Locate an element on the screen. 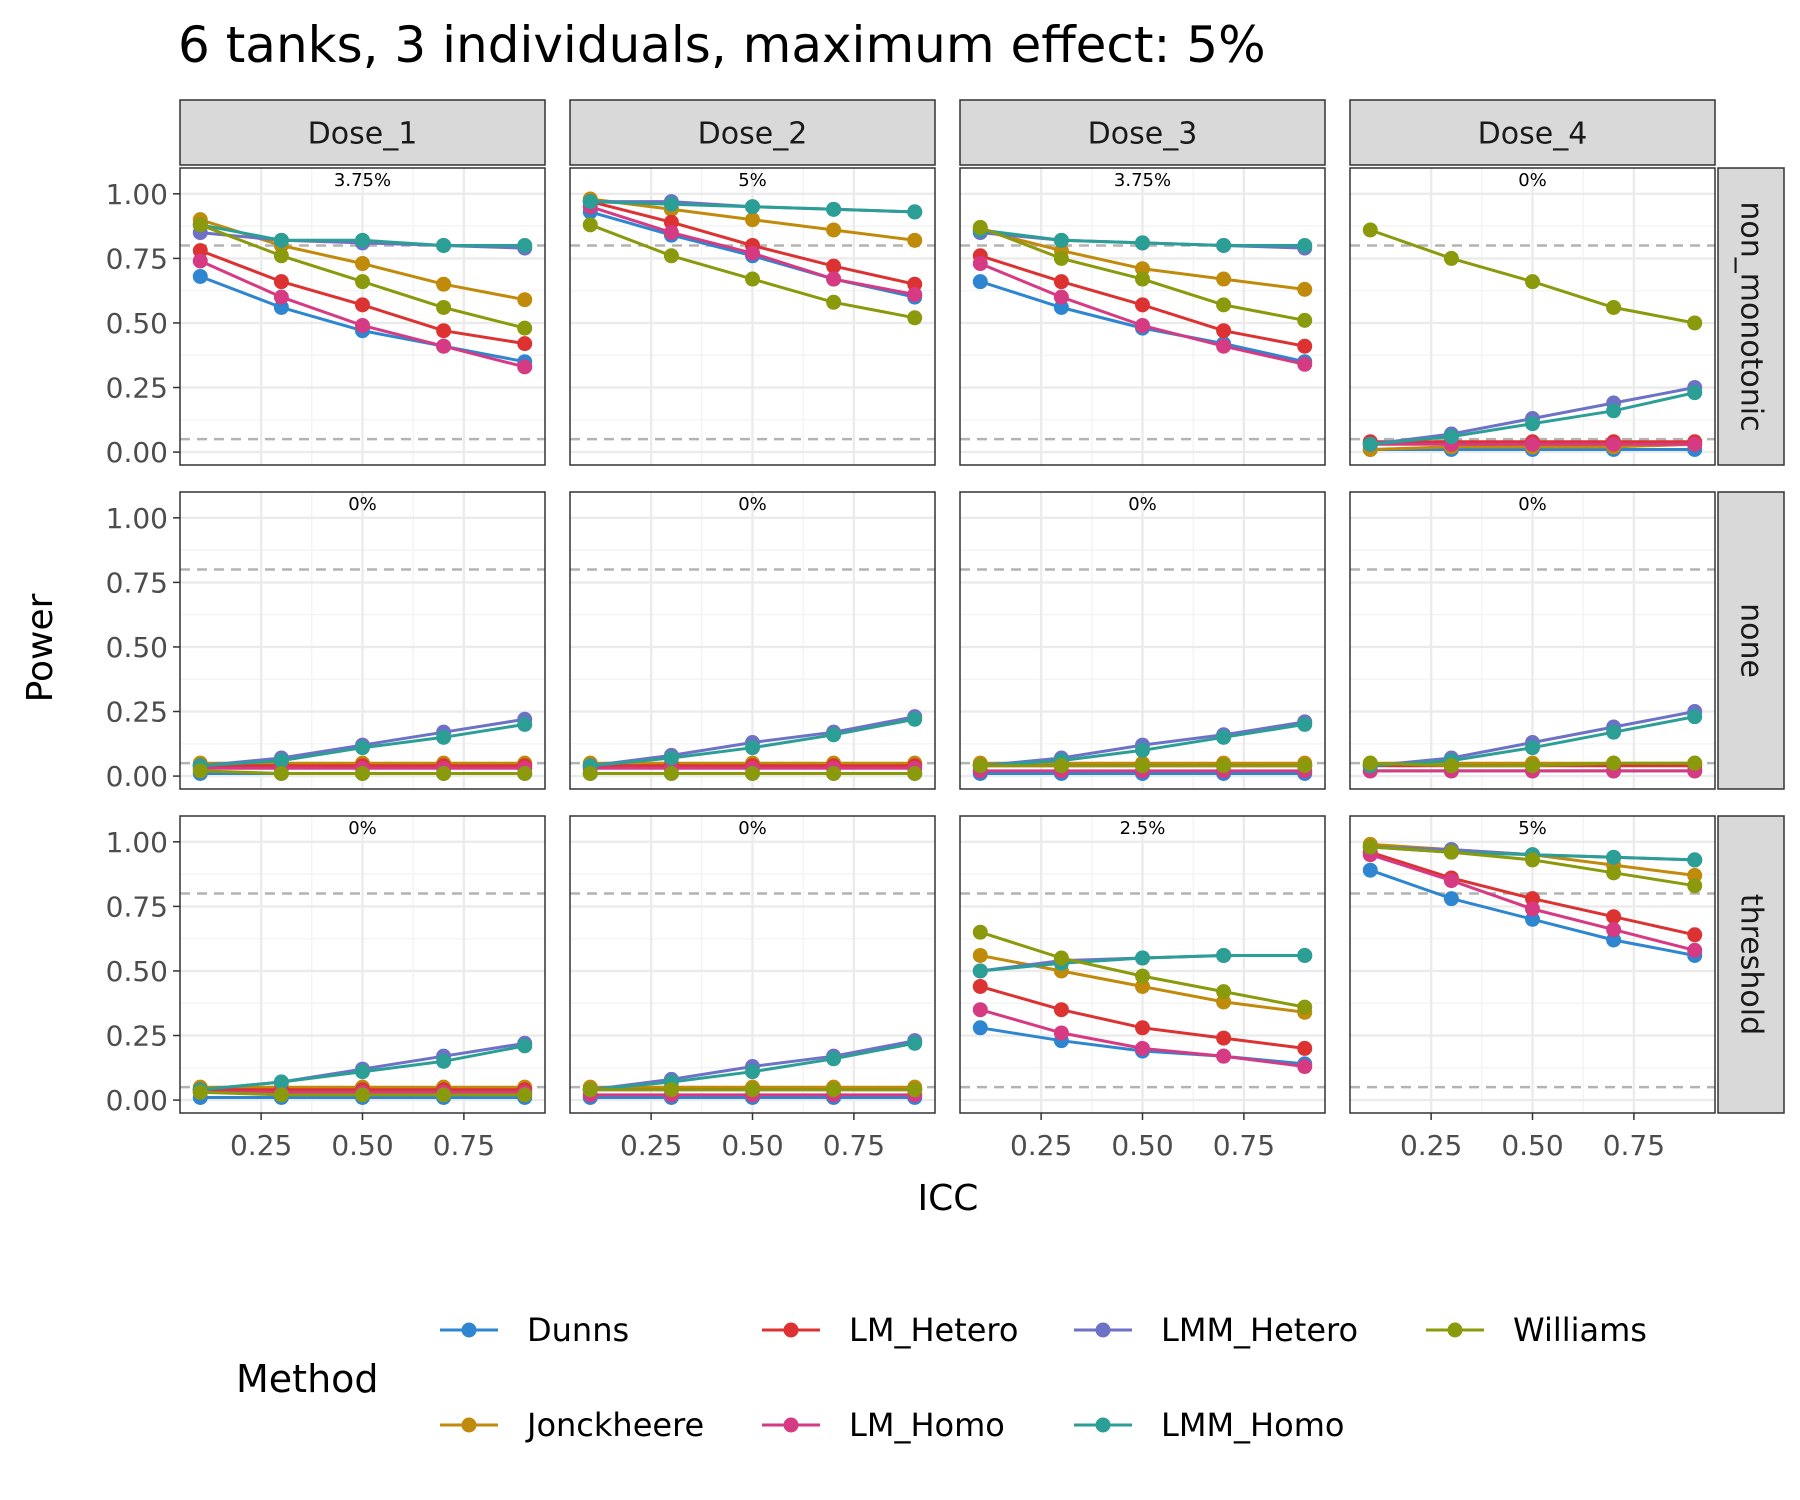 This screenshot has height=1500, width=1800. y-tick-label: 0.00 is located at coordinates (137, 452).